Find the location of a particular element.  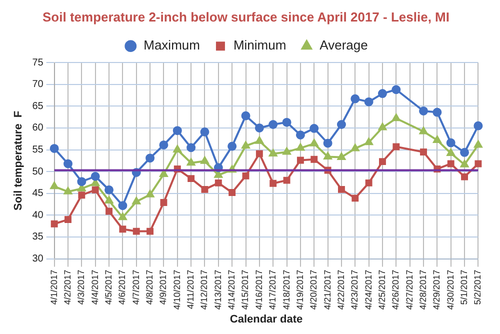

x-tick-label: 4/23/2017 is located at coordinates (355, 290).